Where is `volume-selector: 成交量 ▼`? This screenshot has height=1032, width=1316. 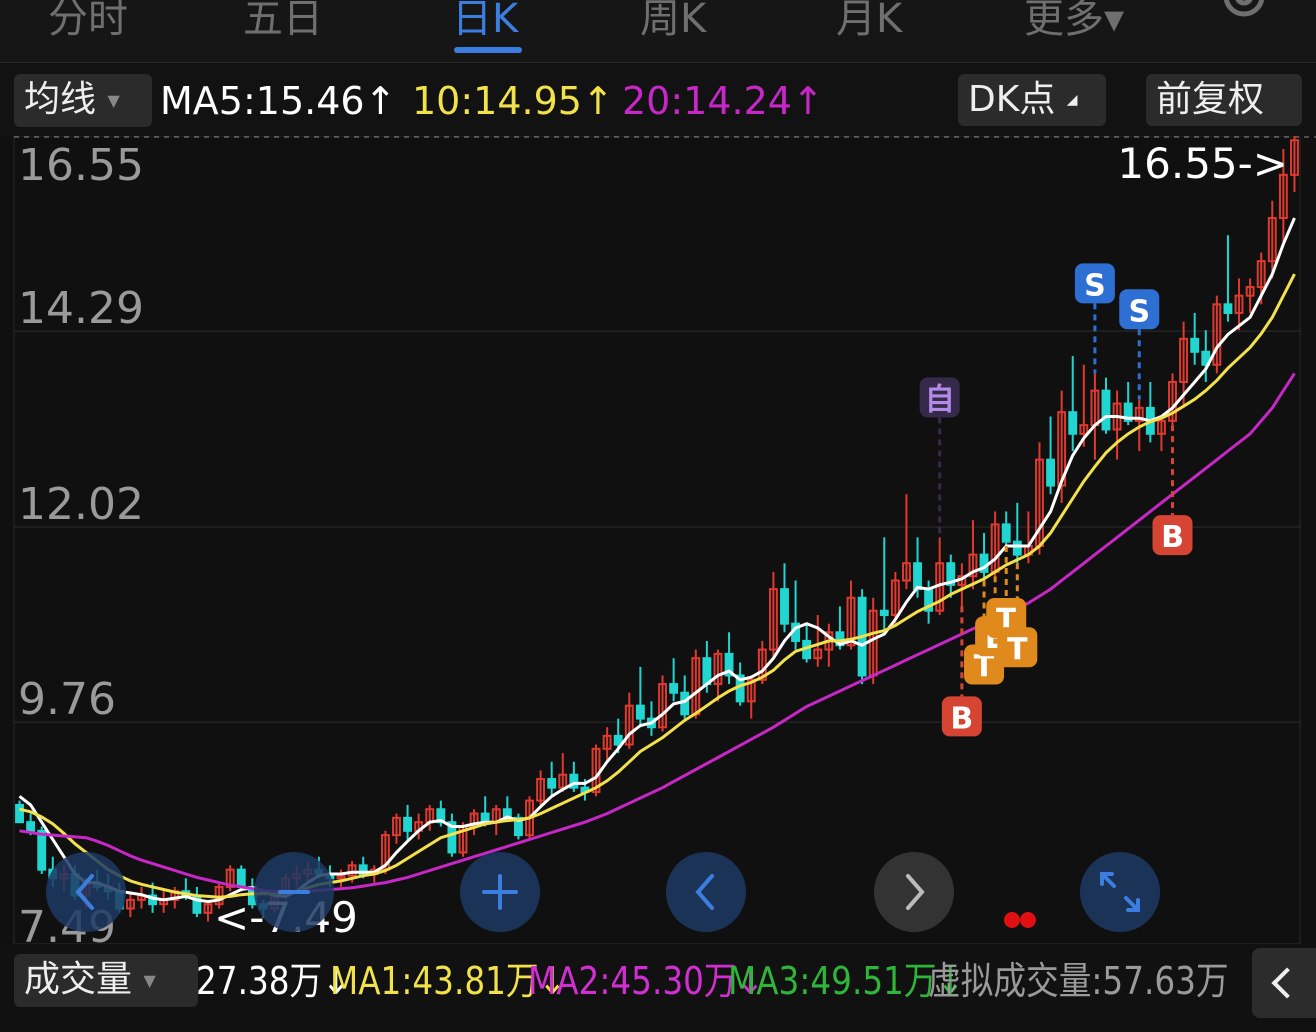
volume-selector: 成交量 ▼ is located at coordinates (106, 980).